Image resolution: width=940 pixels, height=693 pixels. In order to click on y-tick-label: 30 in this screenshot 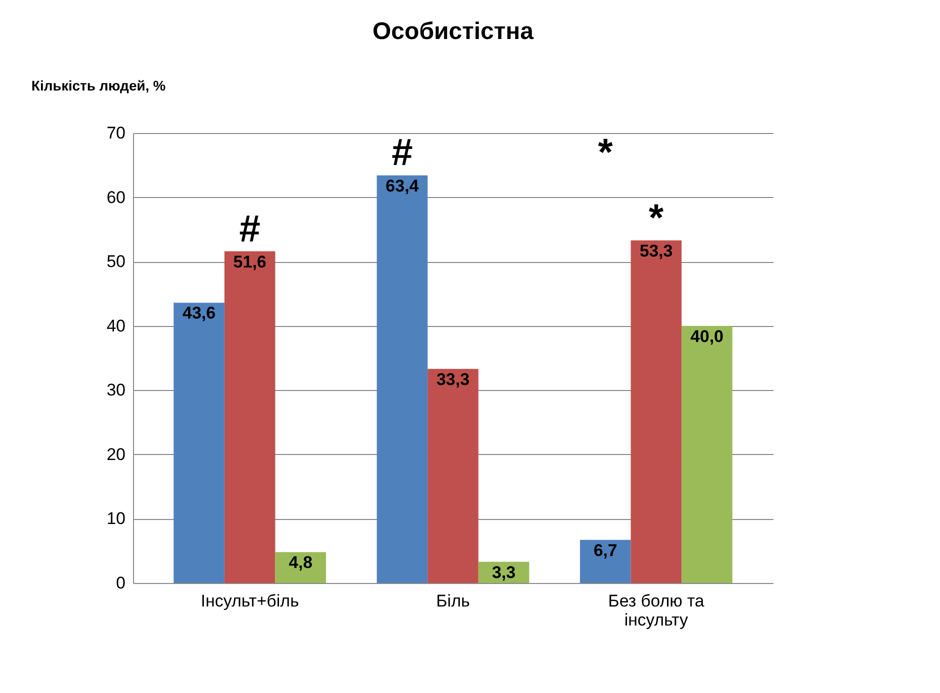, I will do `click(116, 390)`.